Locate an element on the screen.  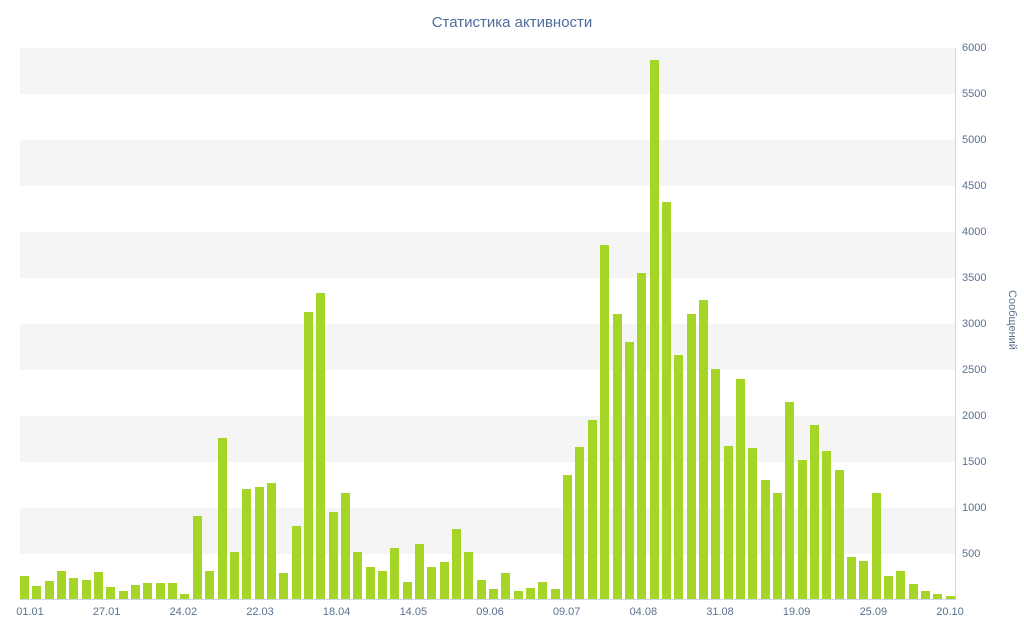
y-axis-tick-label: 5000 is located at coordinates (974, 140).